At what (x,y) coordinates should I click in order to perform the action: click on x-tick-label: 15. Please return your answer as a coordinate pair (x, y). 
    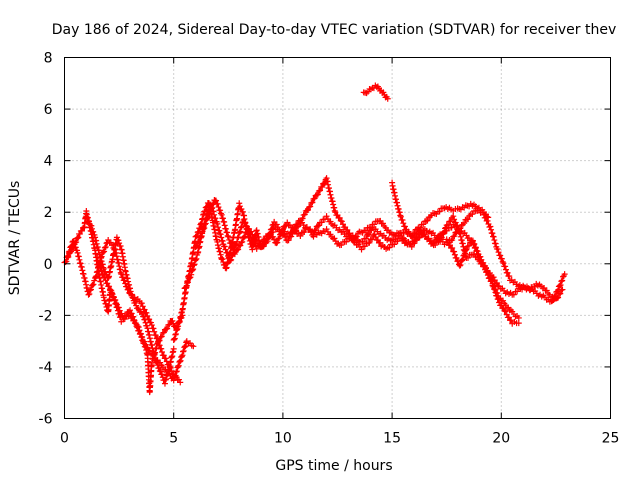
    Looking at the image, I should click on (392, 439).